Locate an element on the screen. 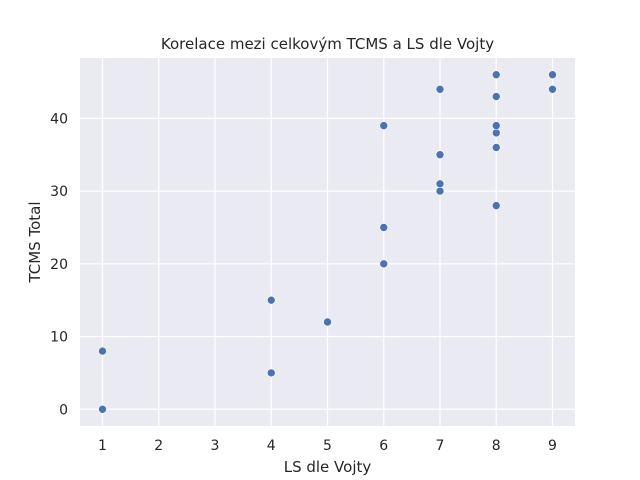 This screenshot has height=480, width=640. x-tick-labels: 1 2 3 4 5 6 7 8 9 is located at coordinates (327, 446).